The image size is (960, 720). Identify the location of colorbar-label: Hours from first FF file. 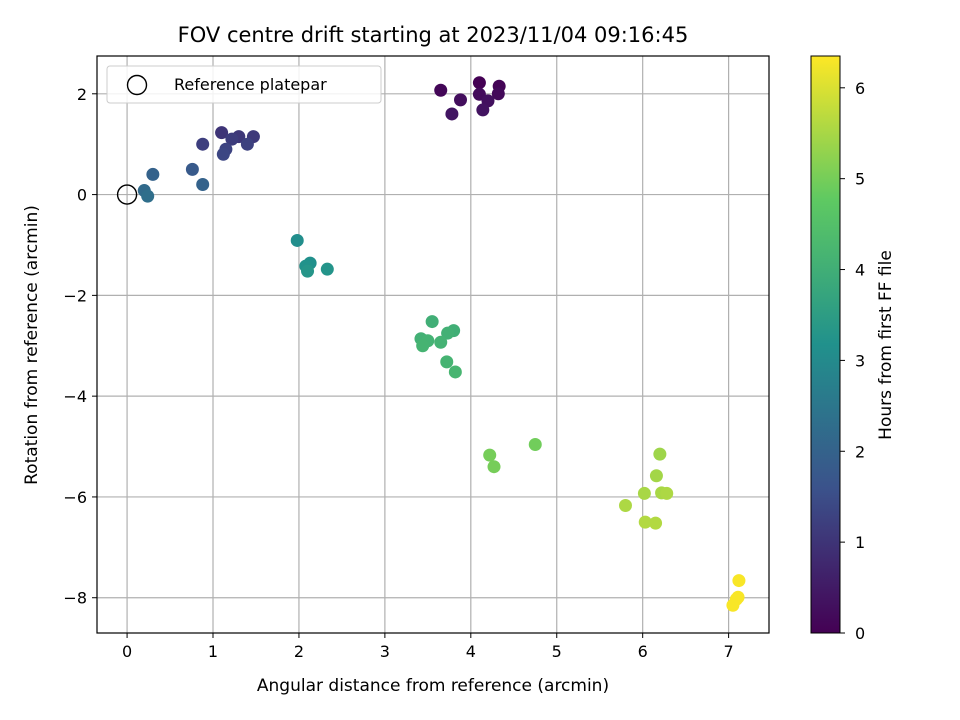
(886, 345).